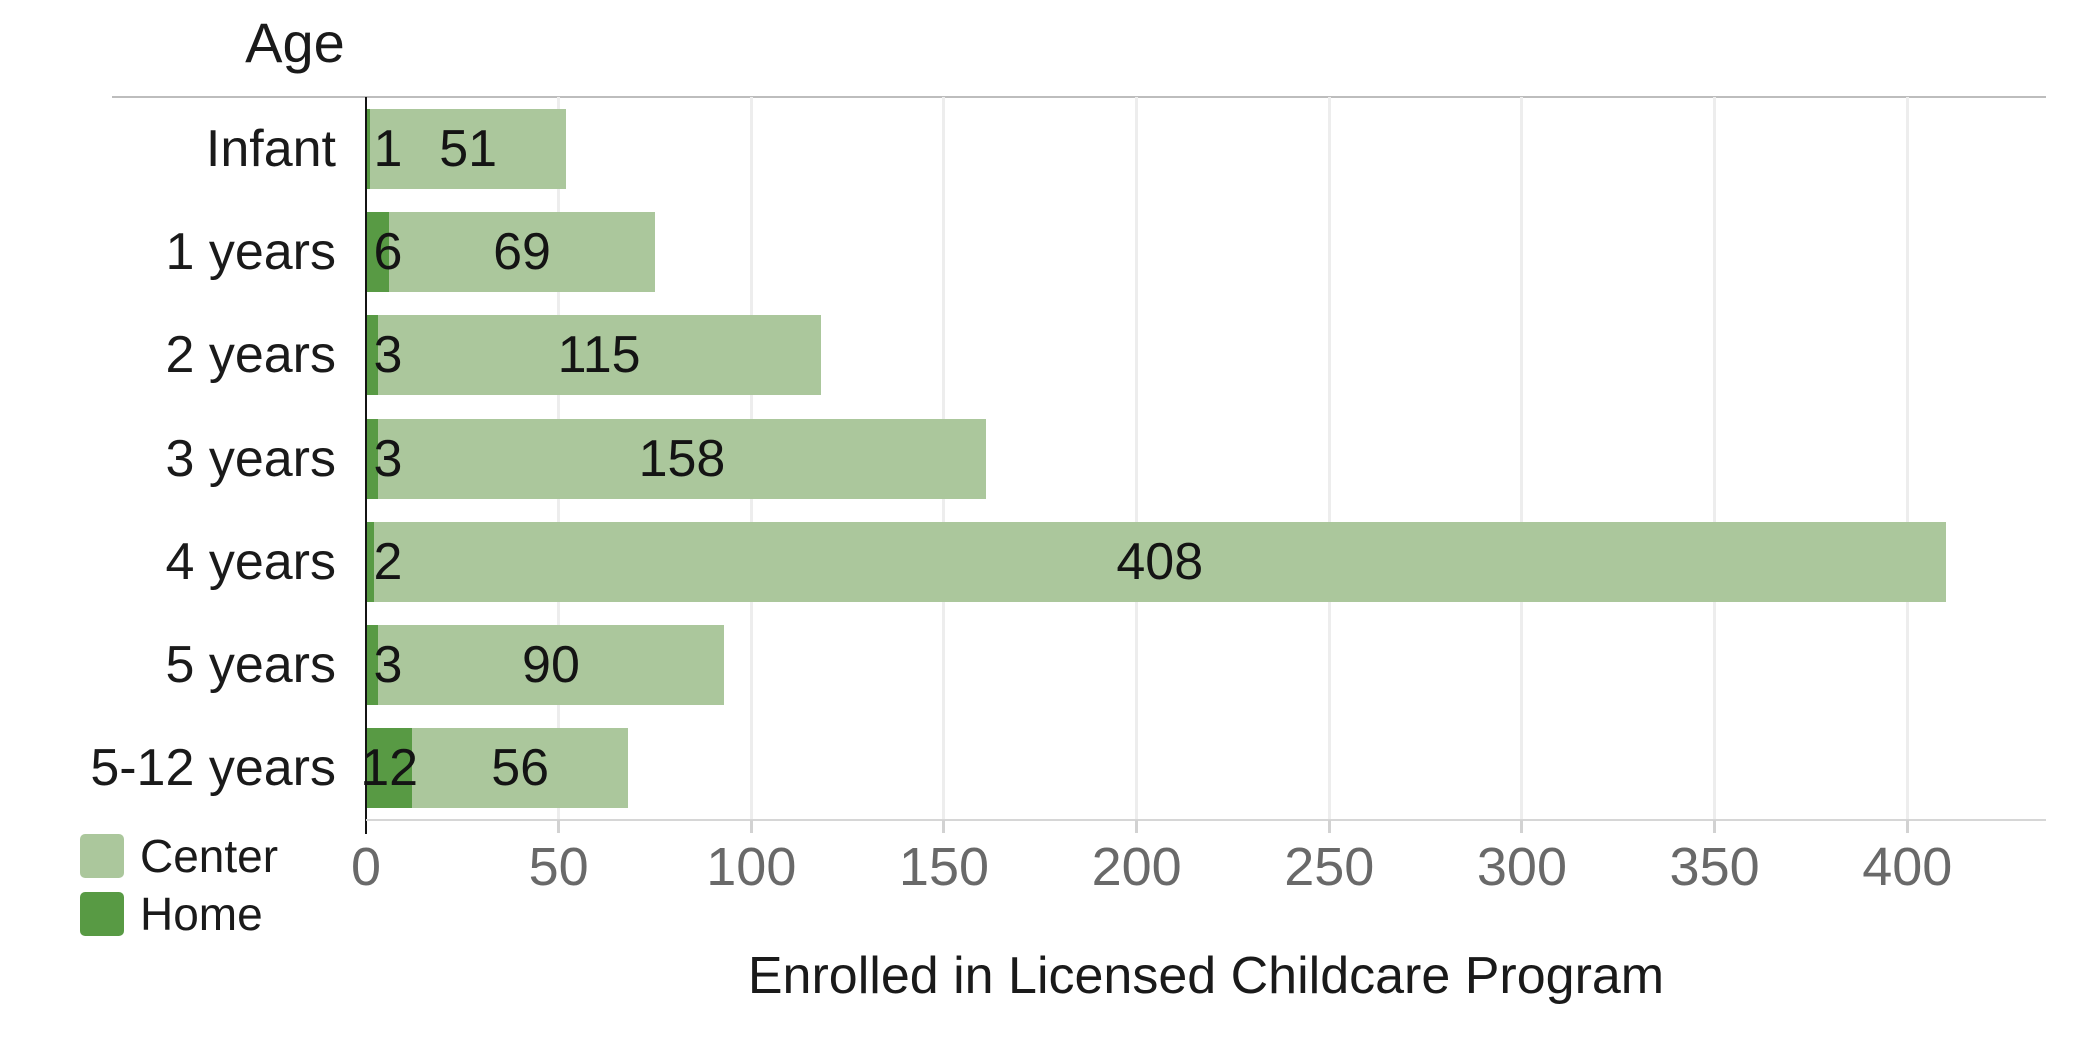  I want to click on bar-row-5-years: 3 90, so click(1206, 665).